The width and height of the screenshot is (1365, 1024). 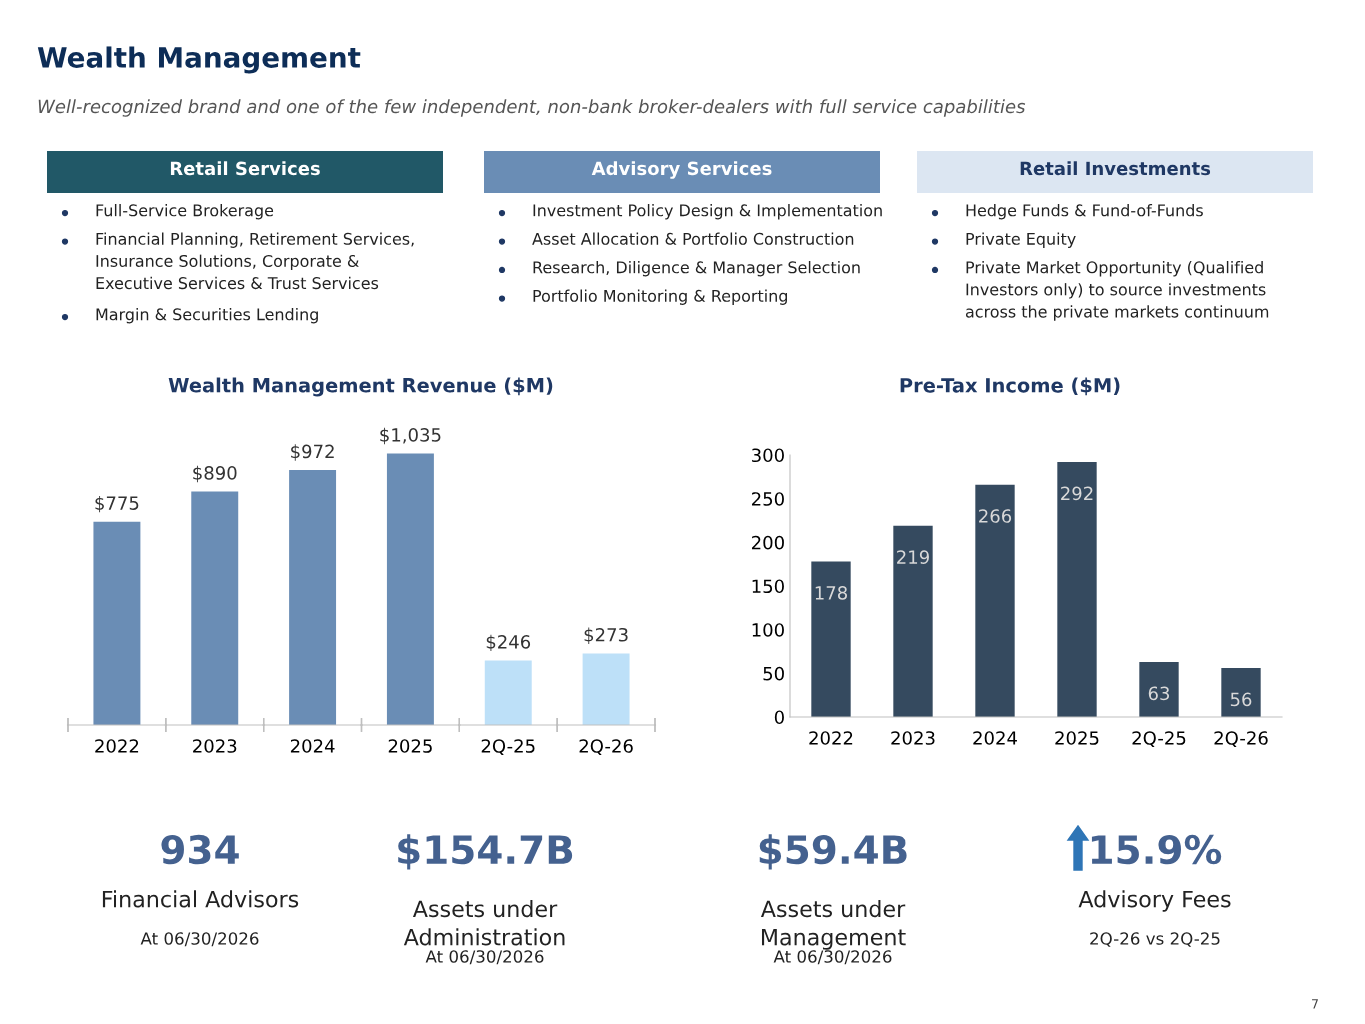 What do you see at coordinates (508, 643) in the screenshot?
I see `data-label: $246` at bounding box center [508, 643].